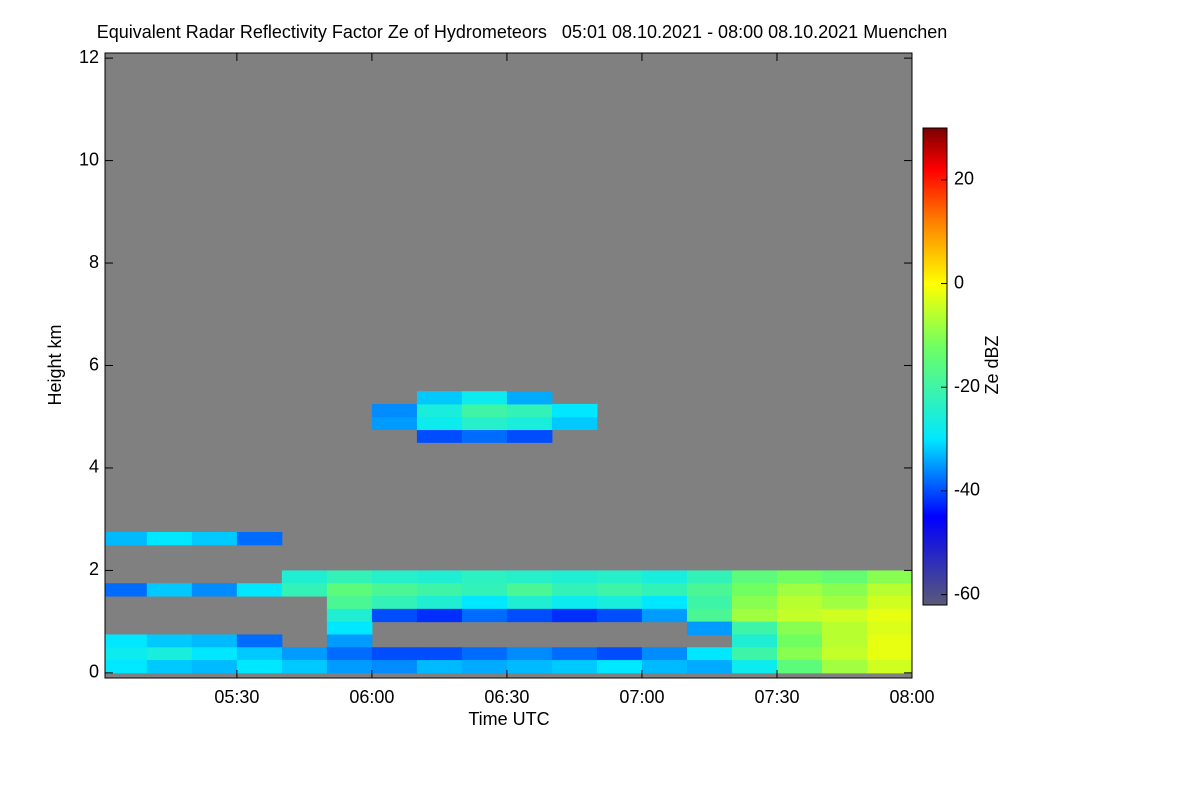 The height and width of the screenshot is (800, 1200). I want to click on y-tick-label: 0, so click(94, 672).